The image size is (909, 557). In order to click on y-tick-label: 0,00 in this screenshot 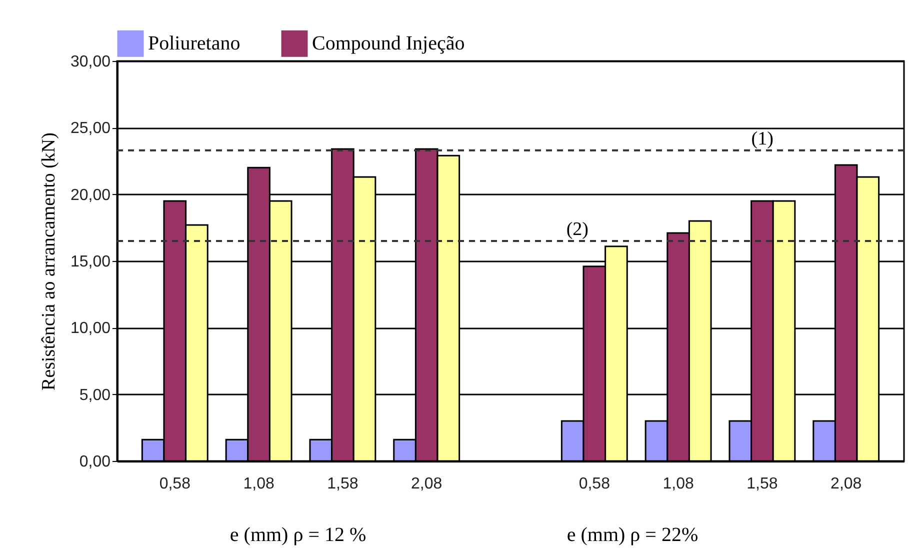, I will do `click(95, 462)`.